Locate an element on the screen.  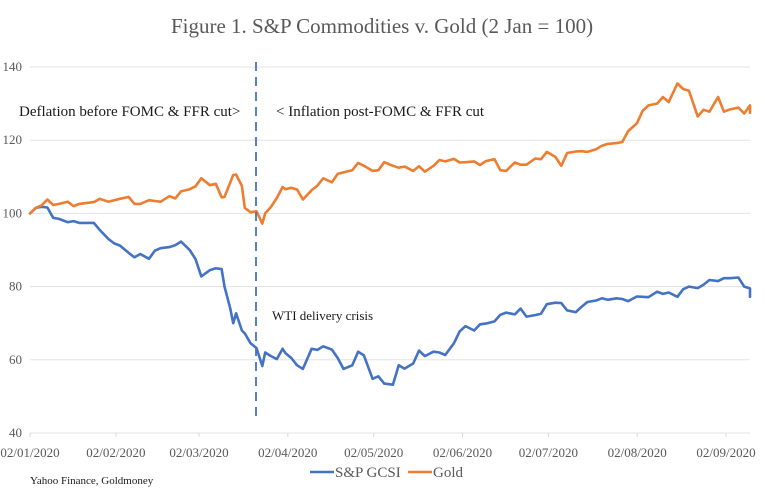
x-tick-label: 02/01/2020 is located at coordinates (29, 452).